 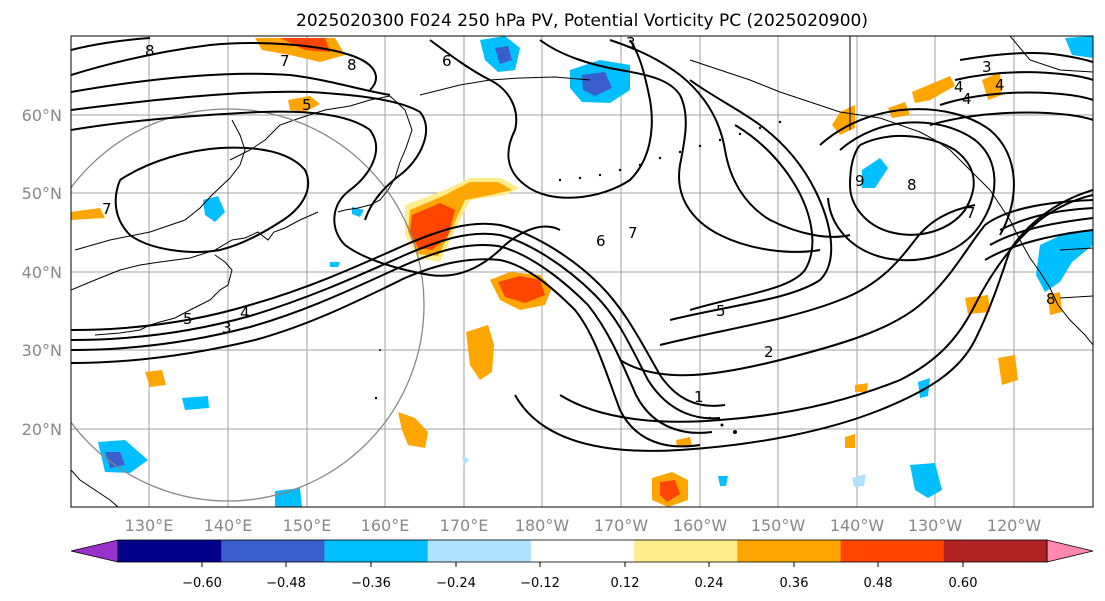 I want to click on hawaii-dot, so click(x=722, y=425).